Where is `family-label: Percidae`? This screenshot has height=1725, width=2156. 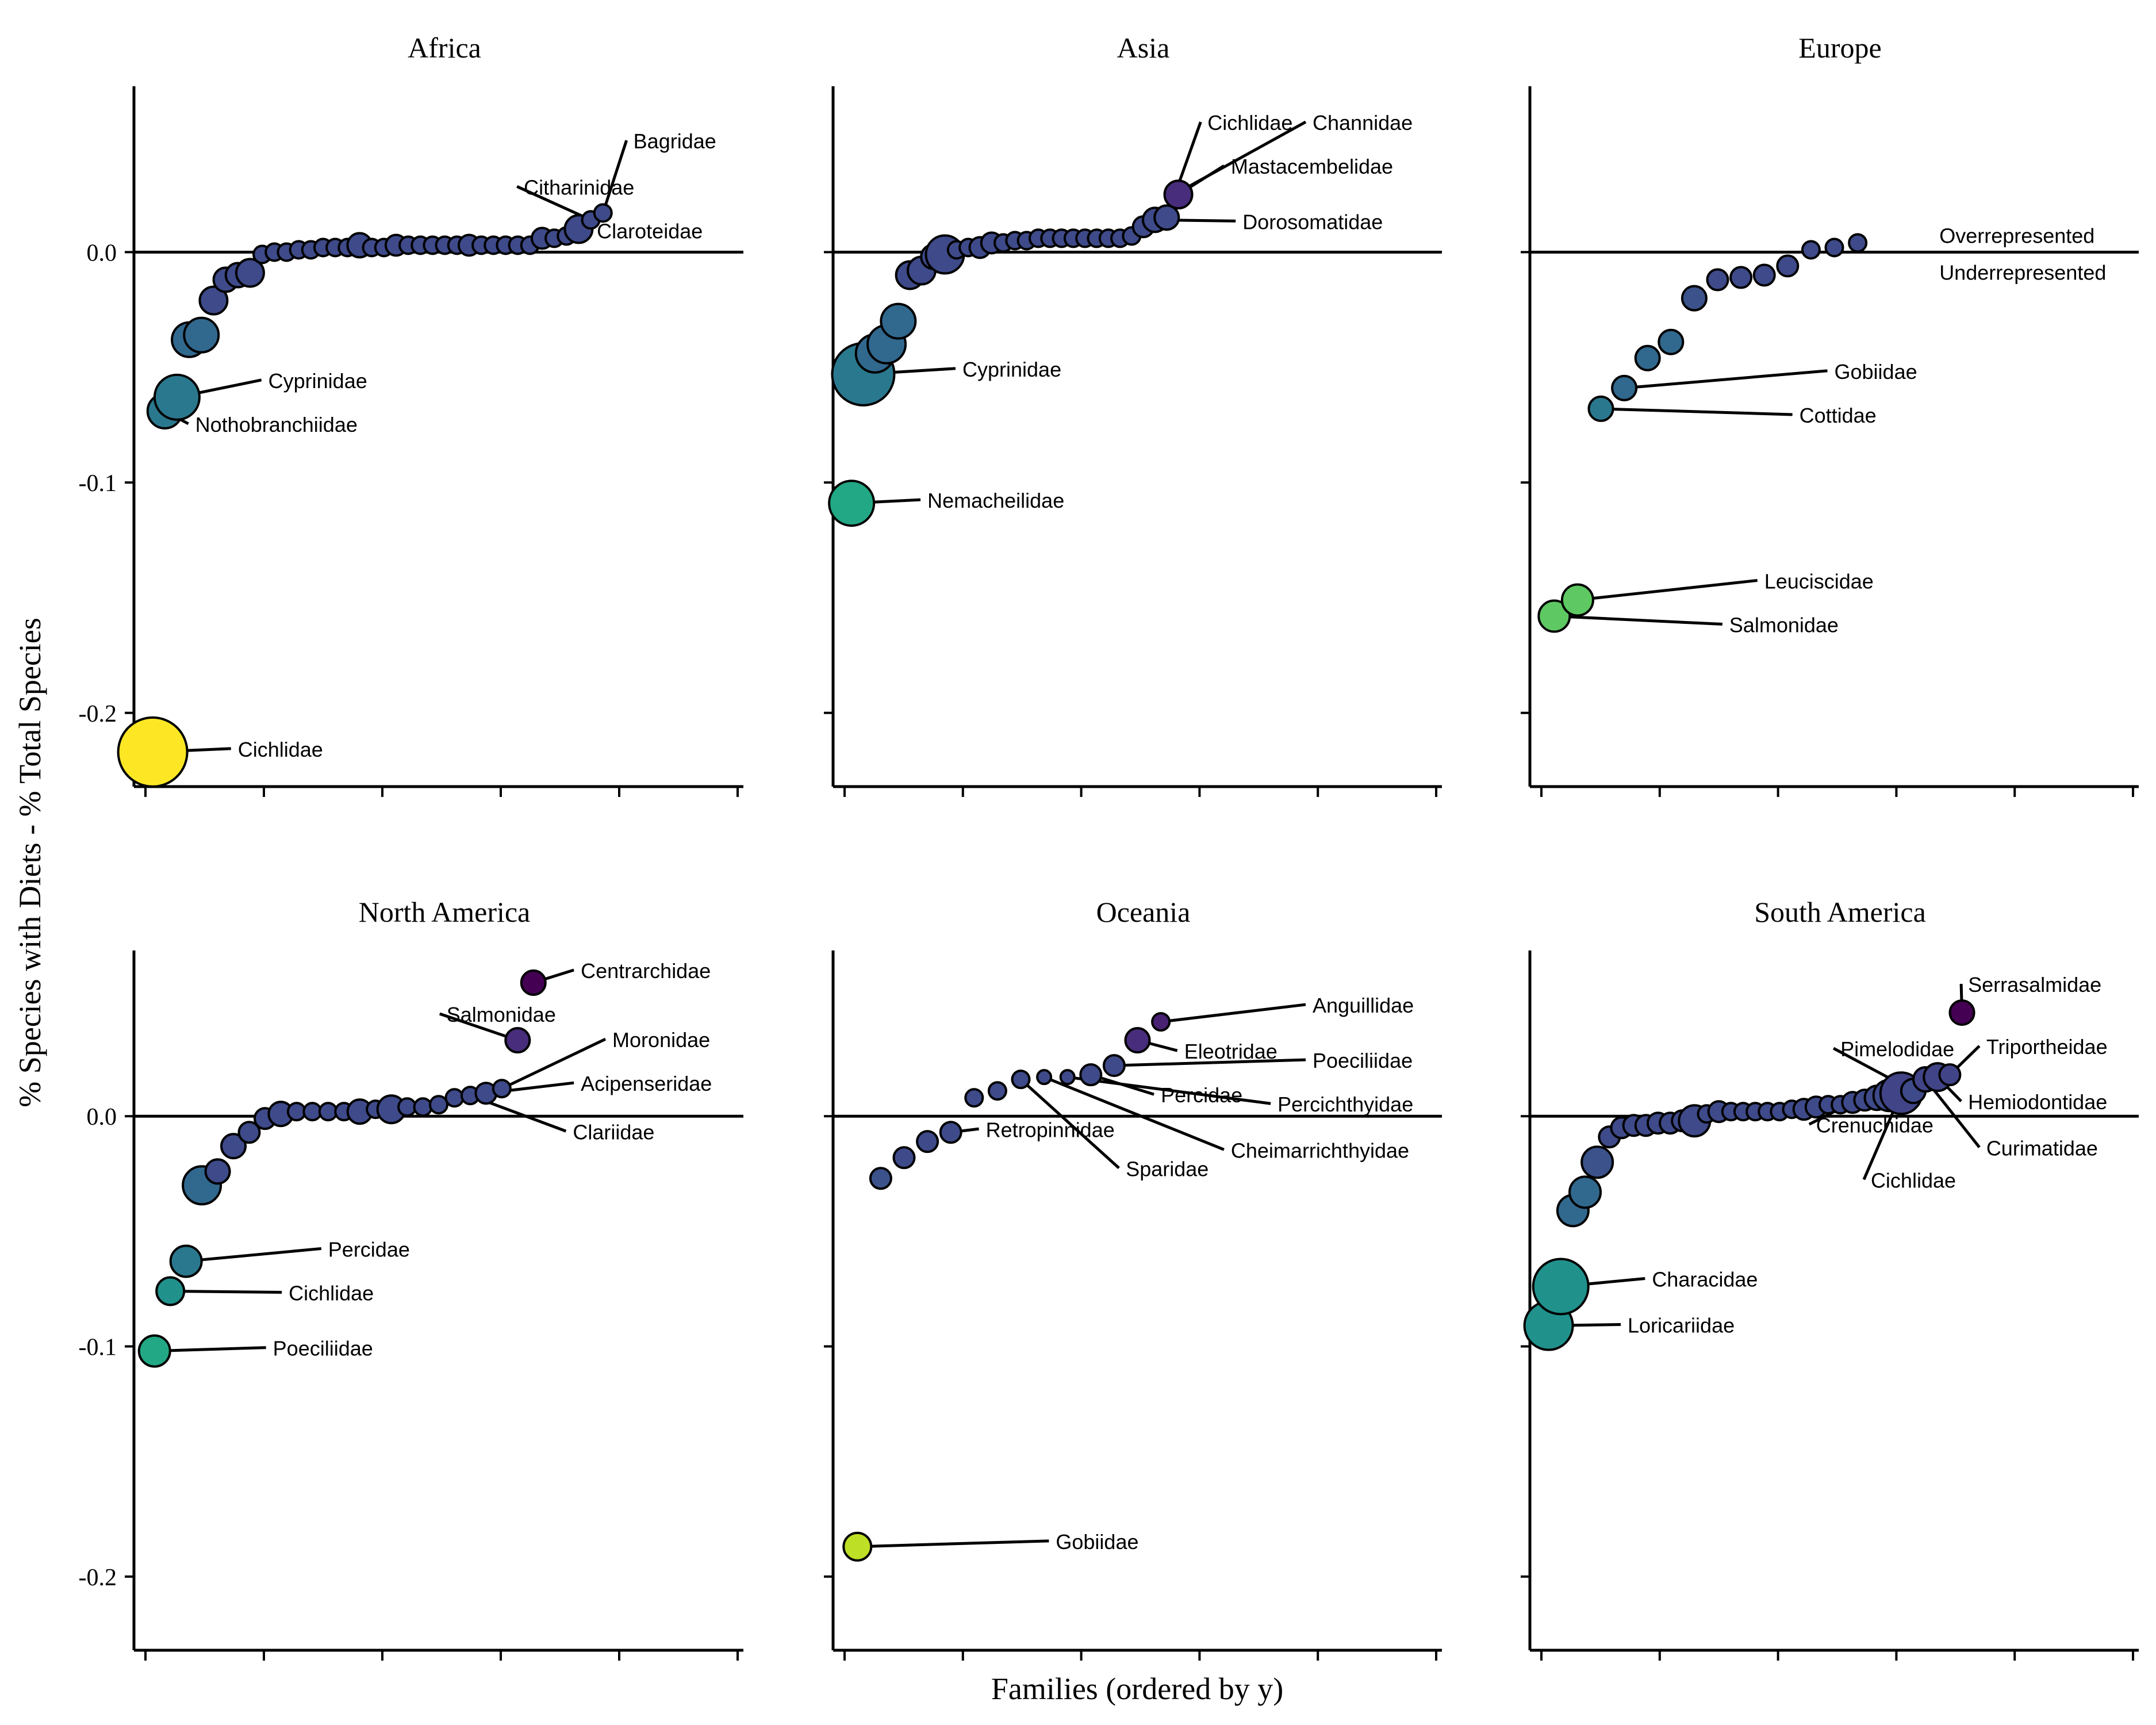
family-label: Percidae is located at coordinates (369, 1249).